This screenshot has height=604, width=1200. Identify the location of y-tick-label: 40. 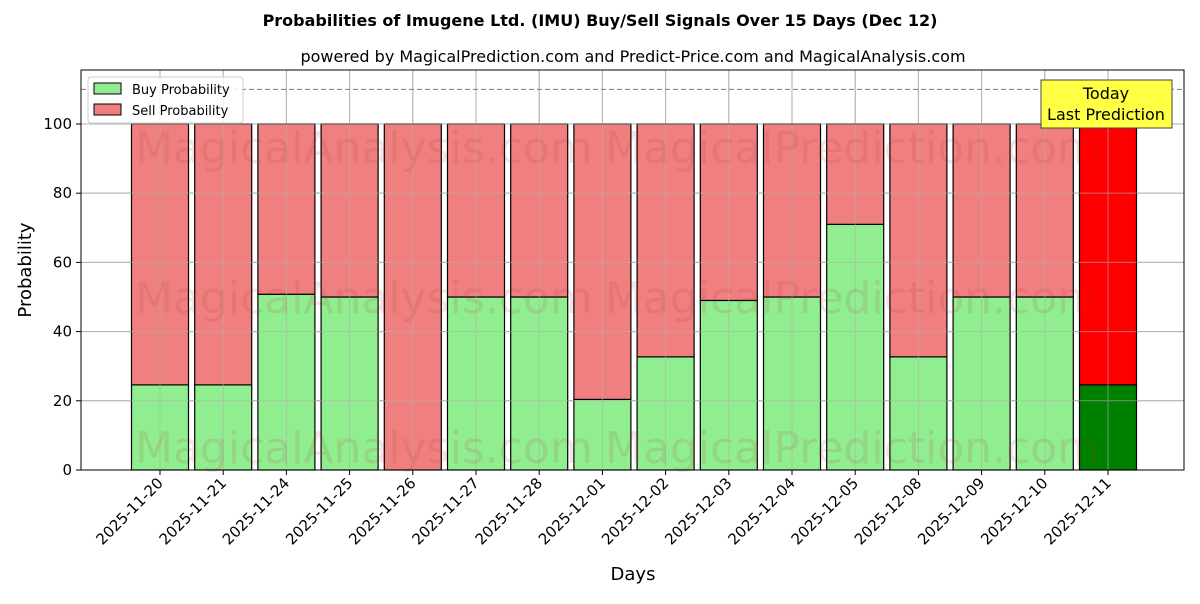
(62, 332).